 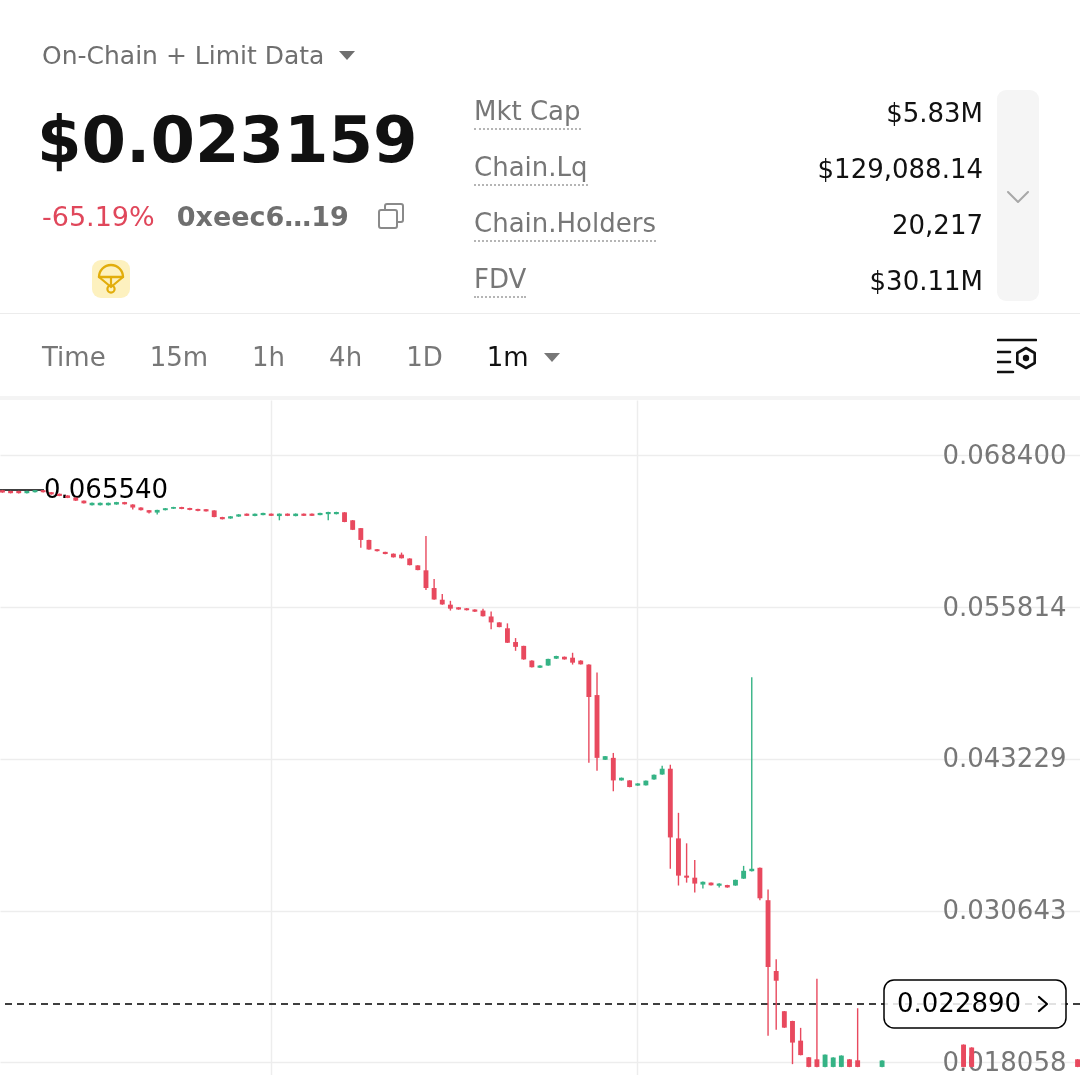 What do you see at coordinates (179, 357) in the screenshot?
I see `text: 15m` at bounding box center [179, 357].